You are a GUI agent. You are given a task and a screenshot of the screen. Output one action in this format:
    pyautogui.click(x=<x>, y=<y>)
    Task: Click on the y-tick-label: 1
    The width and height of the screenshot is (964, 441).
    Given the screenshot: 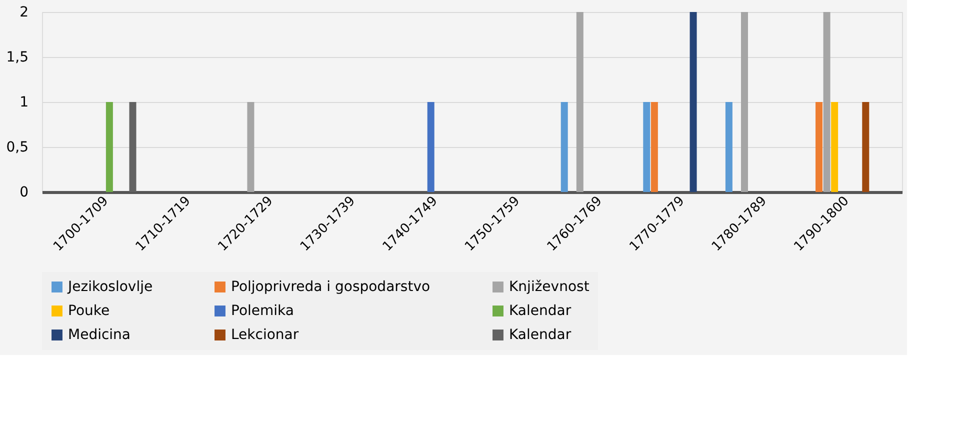 What is the action you would take?
    pyautogui.click(x=24, y=102)
    